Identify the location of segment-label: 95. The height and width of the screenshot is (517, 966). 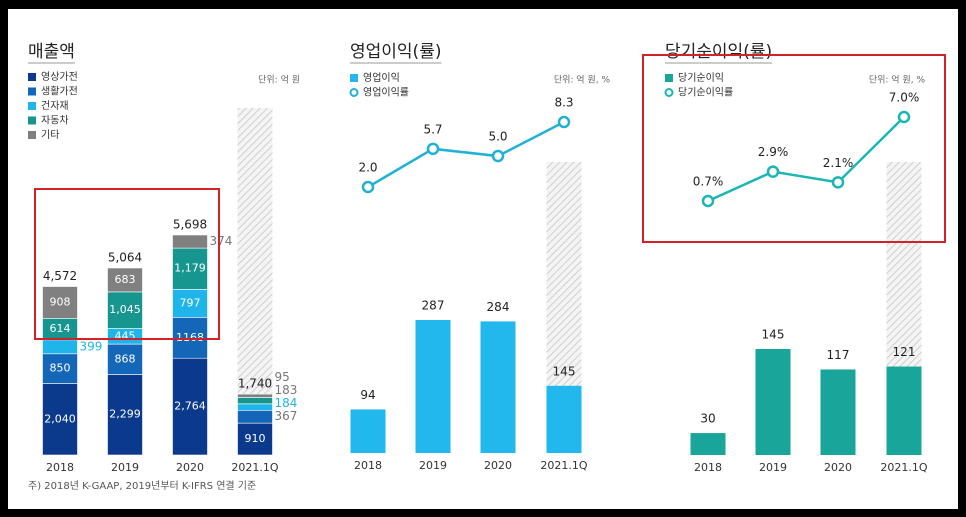
(282, 377).